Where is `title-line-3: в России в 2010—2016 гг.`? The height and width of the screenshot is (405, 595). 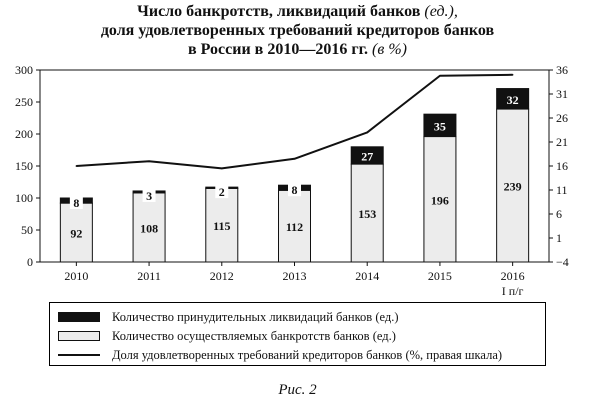
title-line-3: в России в 2010—2016 гг. is located at coordinates (278, 49).